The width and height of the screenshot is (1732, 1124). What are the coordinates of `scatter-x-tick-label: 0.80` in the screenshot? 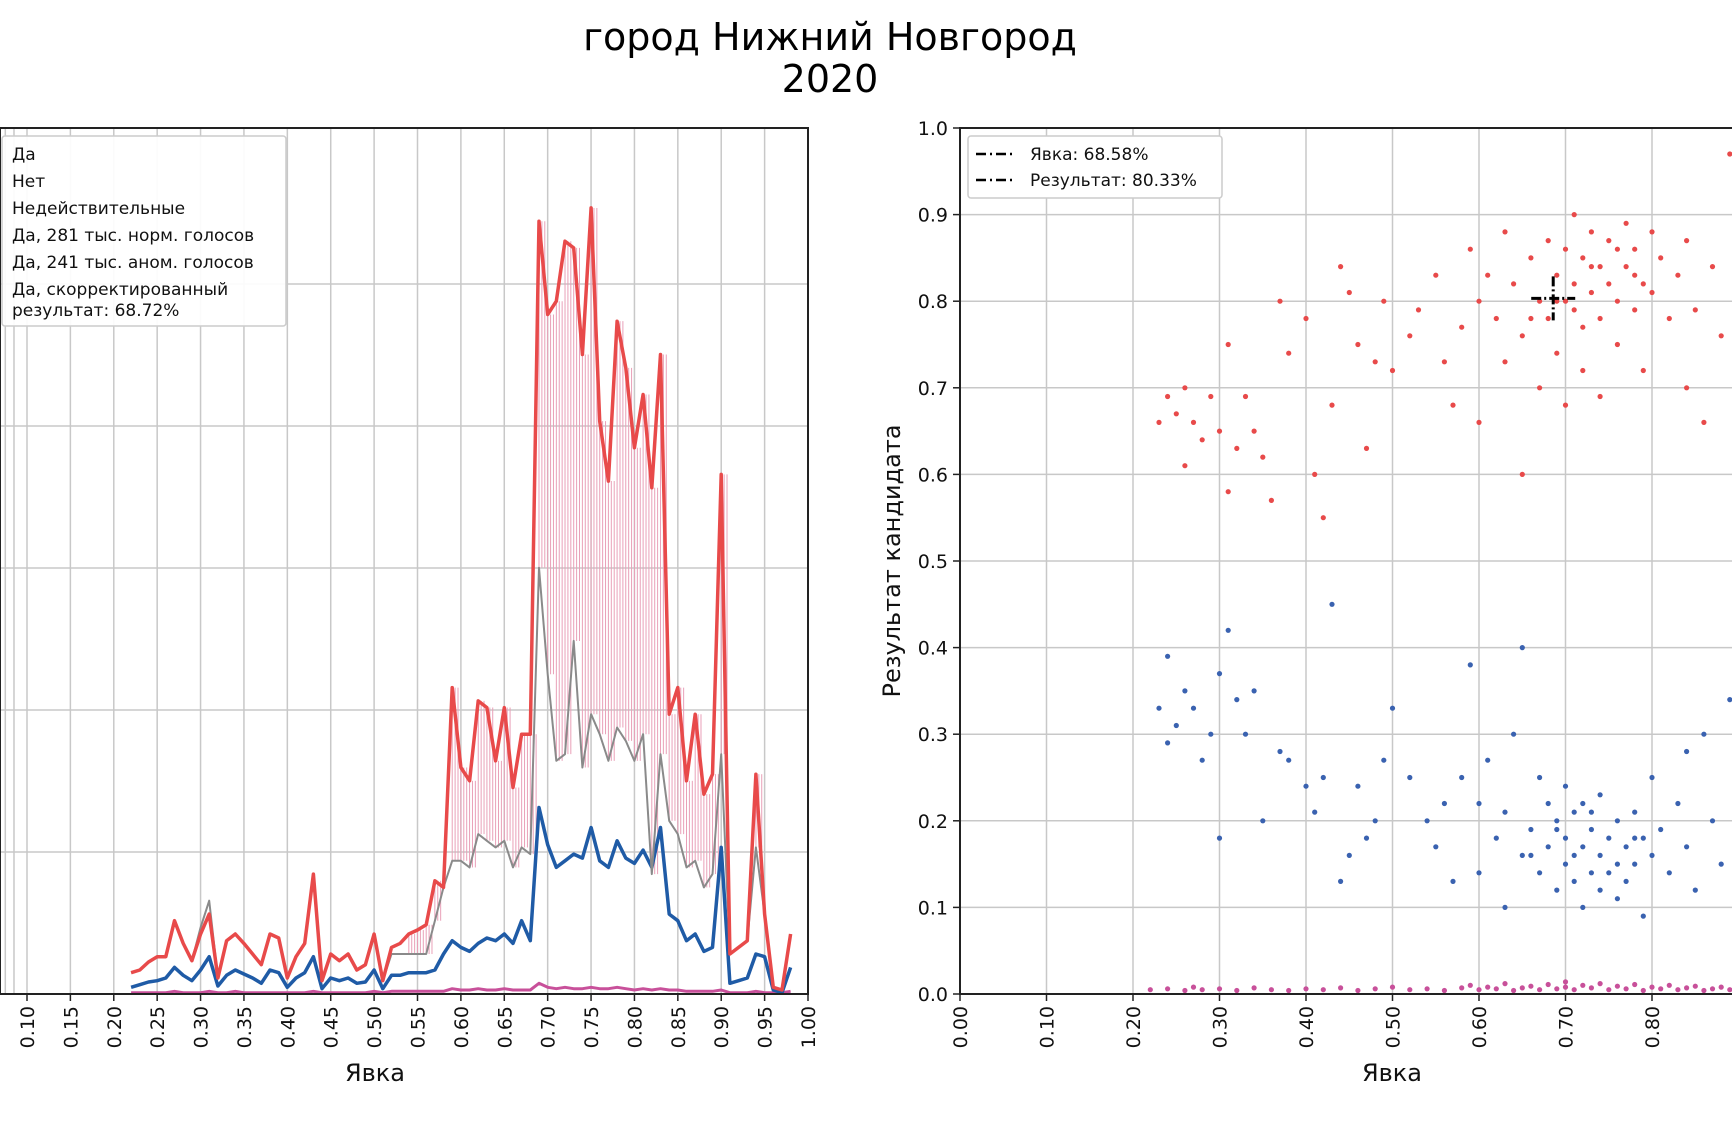 It's located at (1653, 1027).